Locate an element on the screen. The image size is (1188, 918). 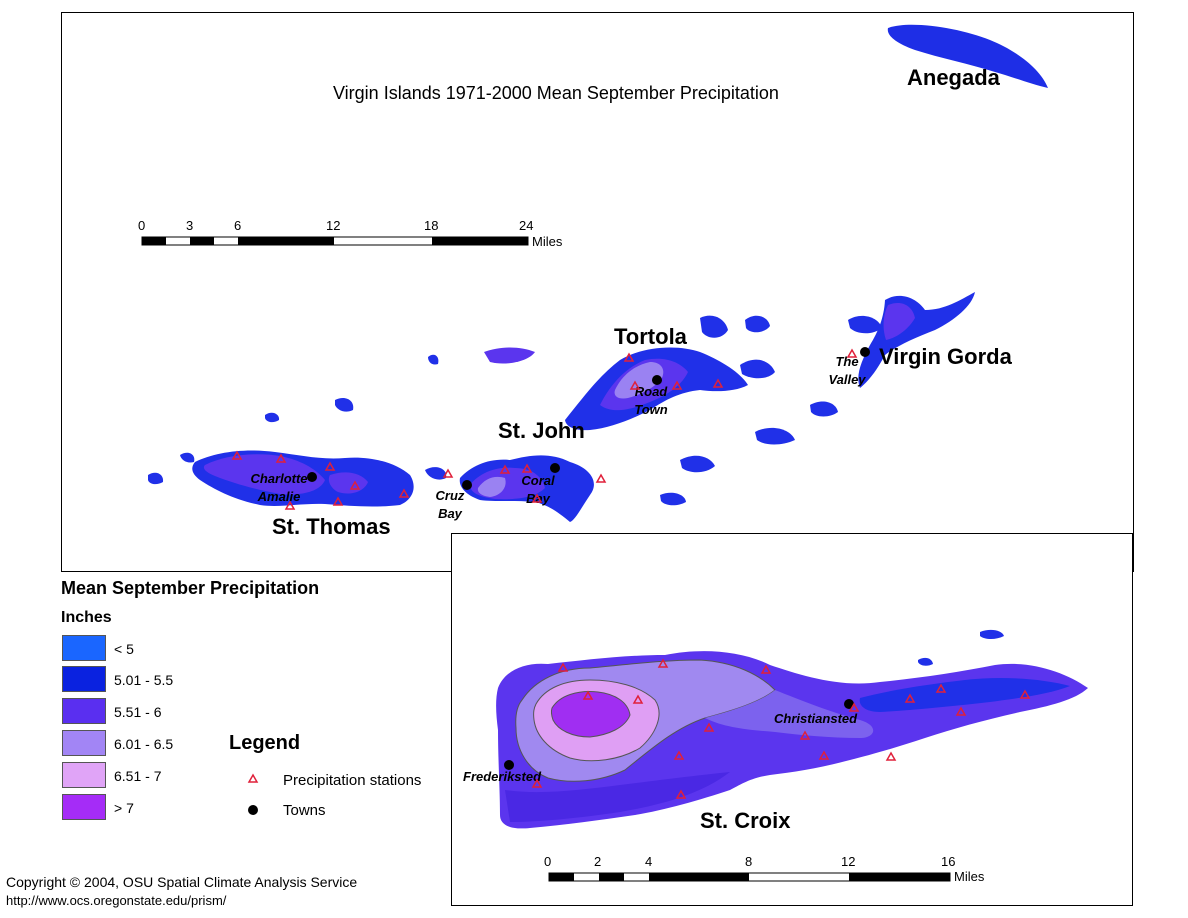
legend-label-6-6_5: 6.01 - 6.5 is located at coordinates (144, 744).